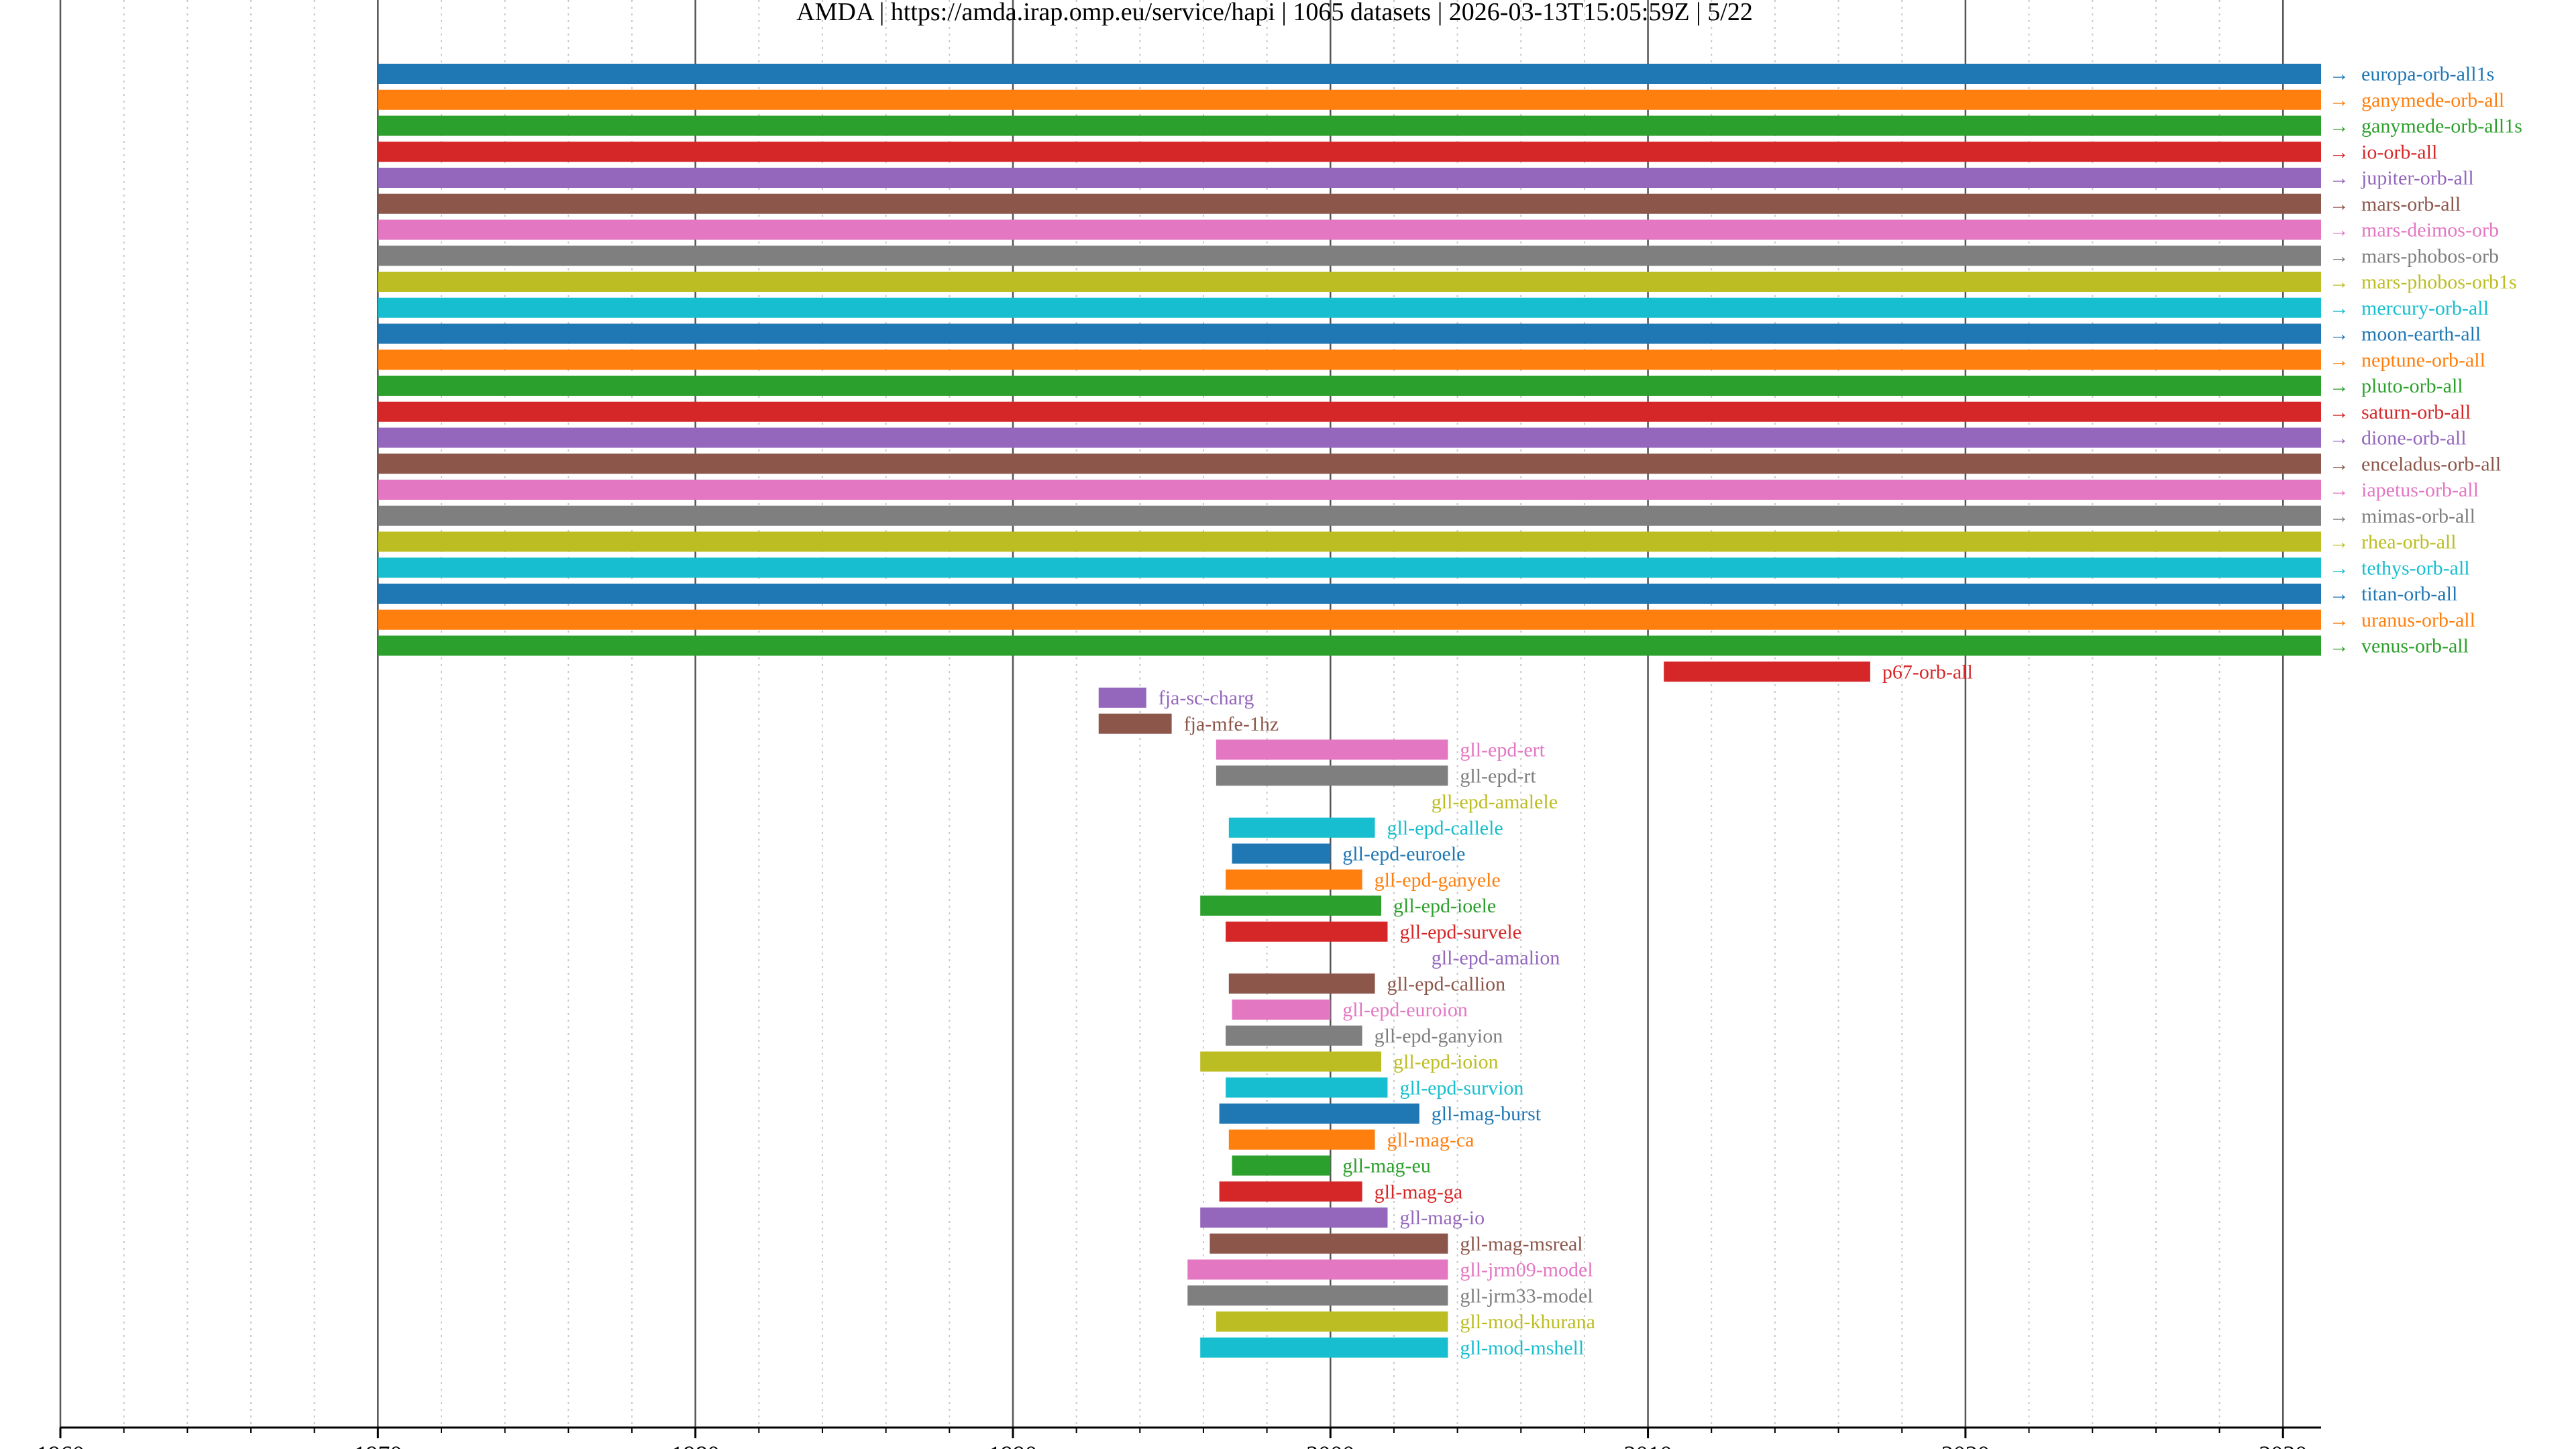 This screenshot has height=1449, width=2576. Describe the element at coordinates (1349, 307) in the screenshot. I see `bar-mercury-orb-all` at that location.